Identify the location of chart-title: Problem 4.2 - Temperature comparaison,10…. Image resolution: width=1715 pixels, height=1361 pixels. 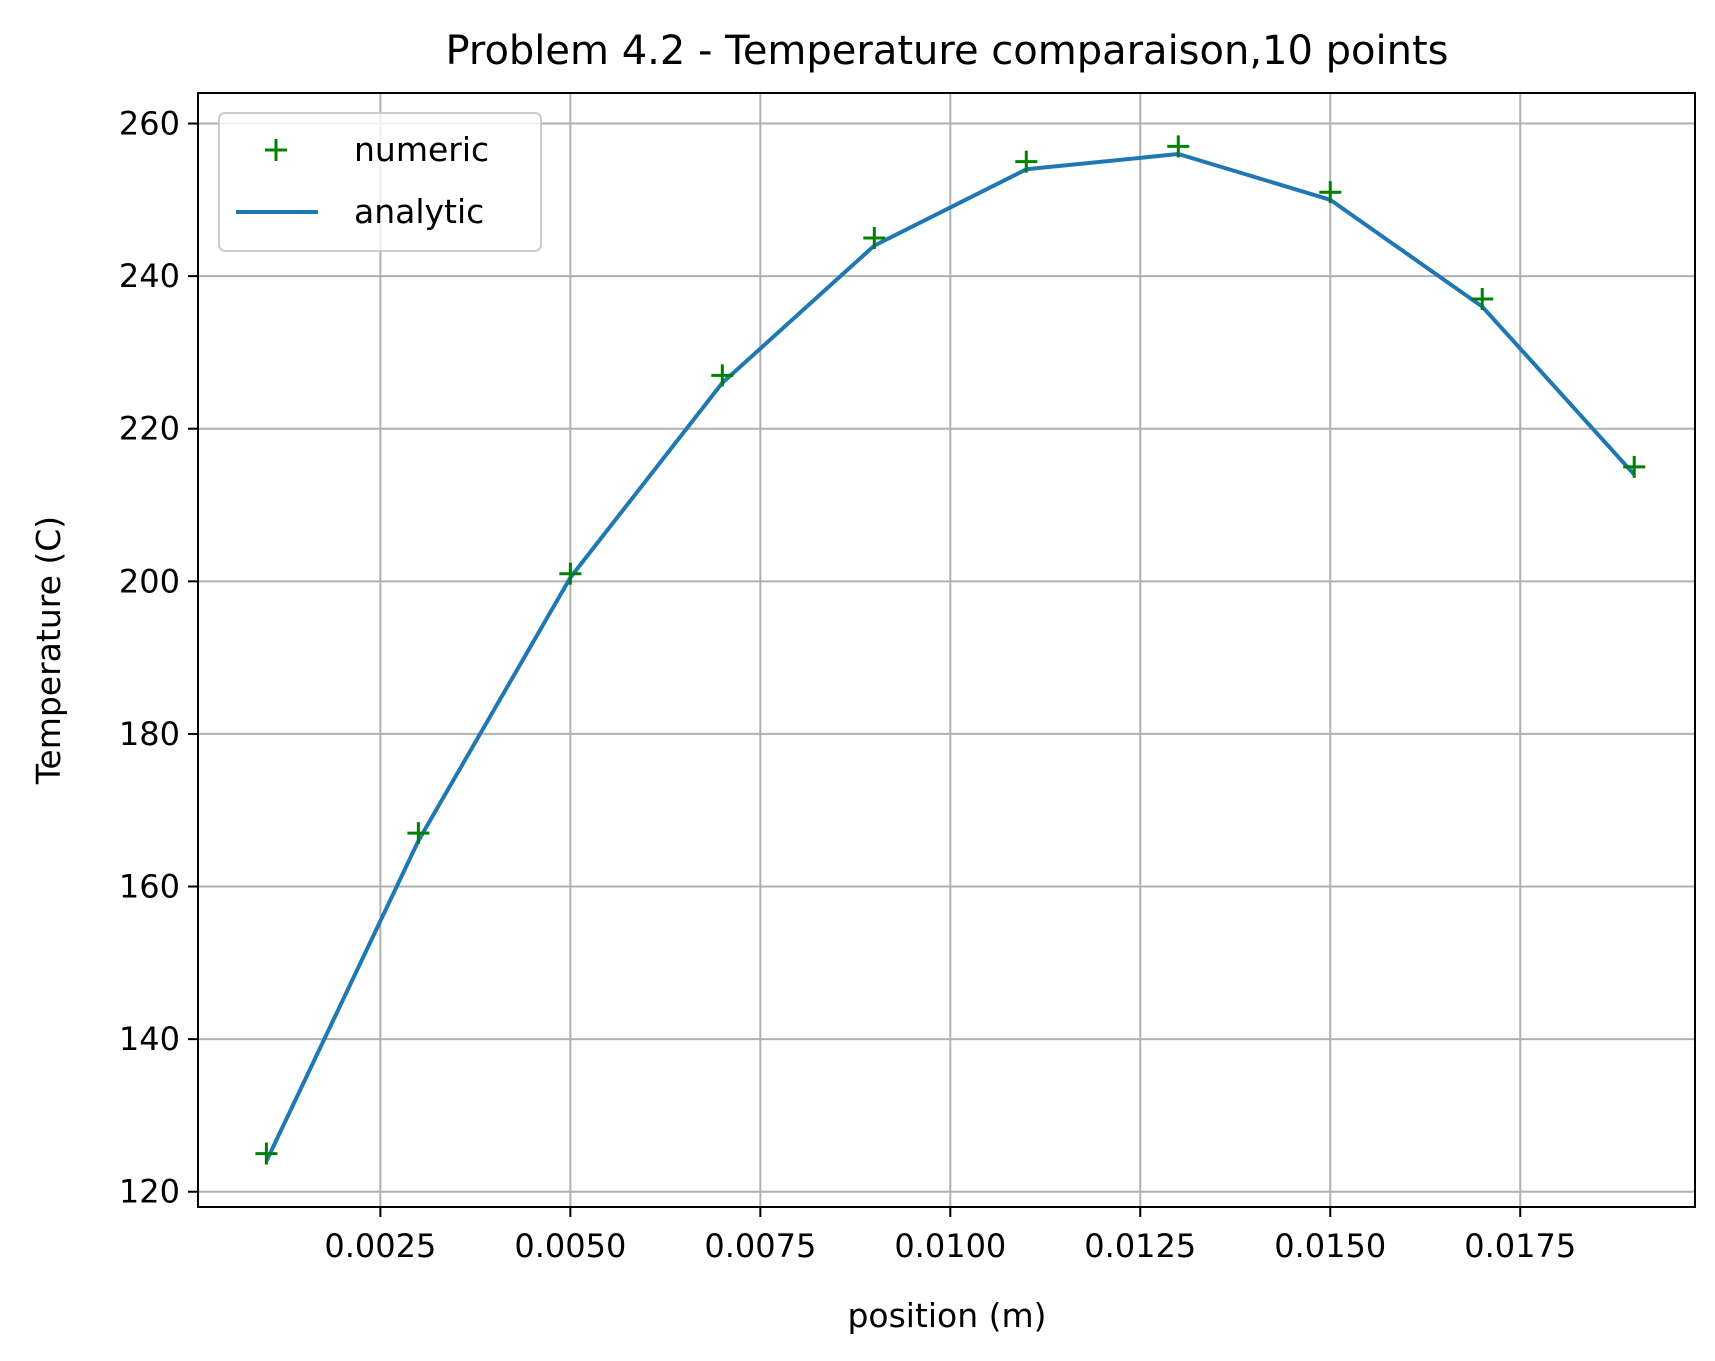
(946, 51).